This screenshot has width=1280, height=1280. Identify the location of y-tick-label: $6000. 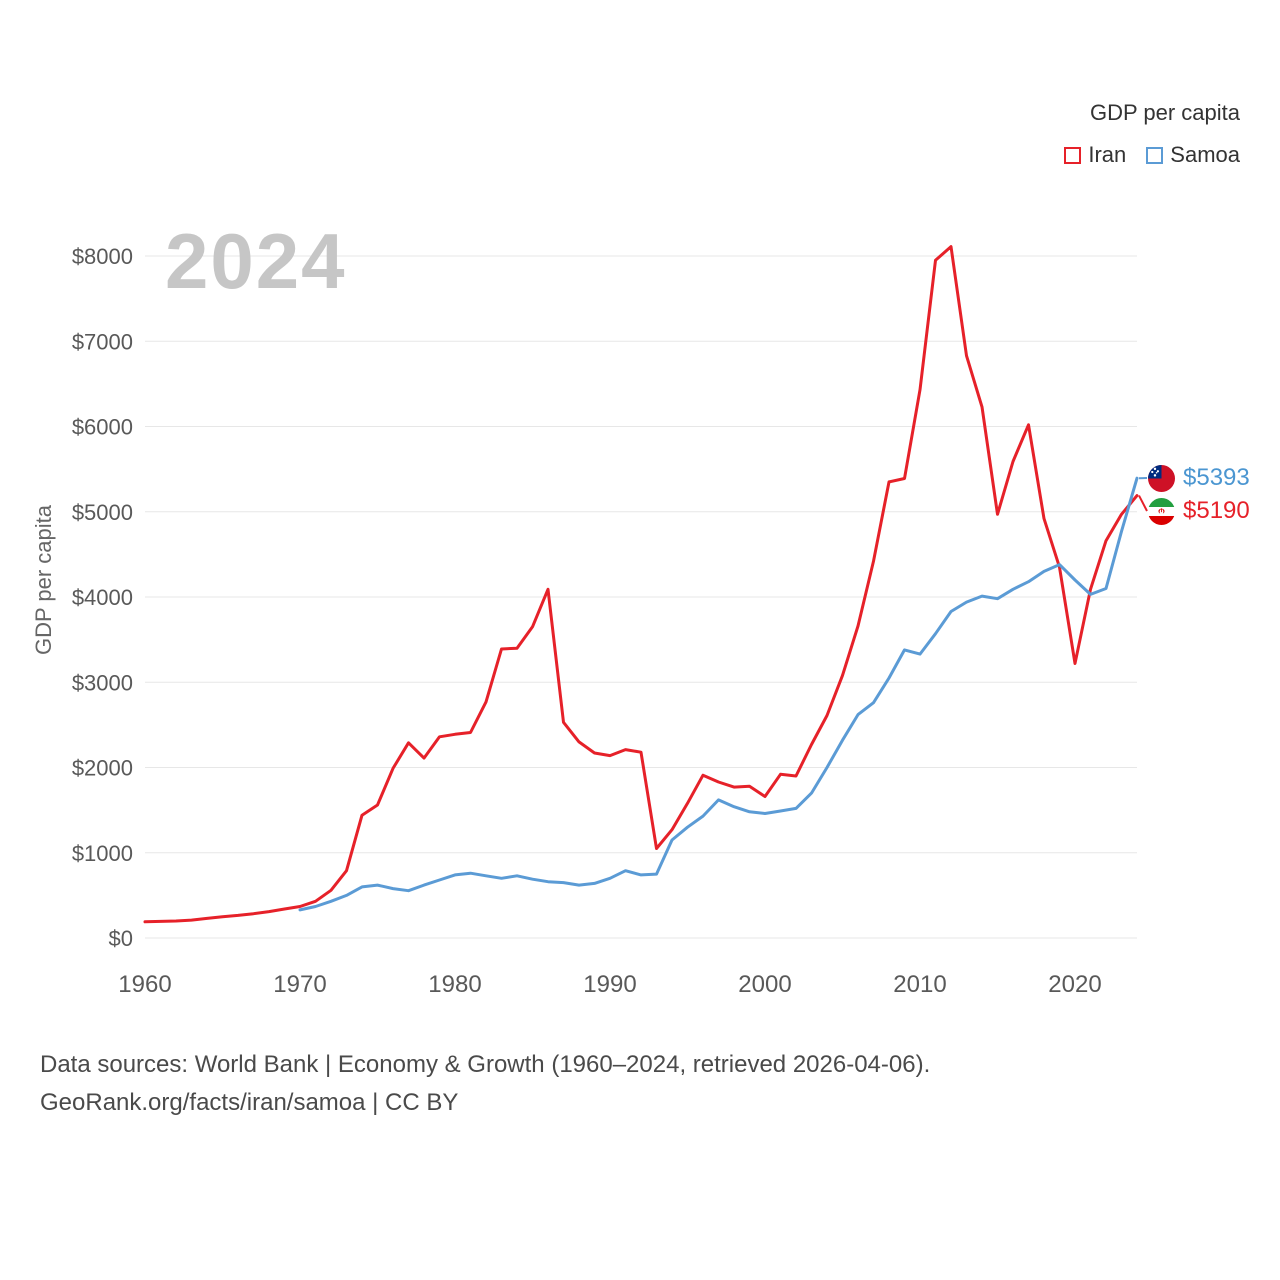
(102, 427).